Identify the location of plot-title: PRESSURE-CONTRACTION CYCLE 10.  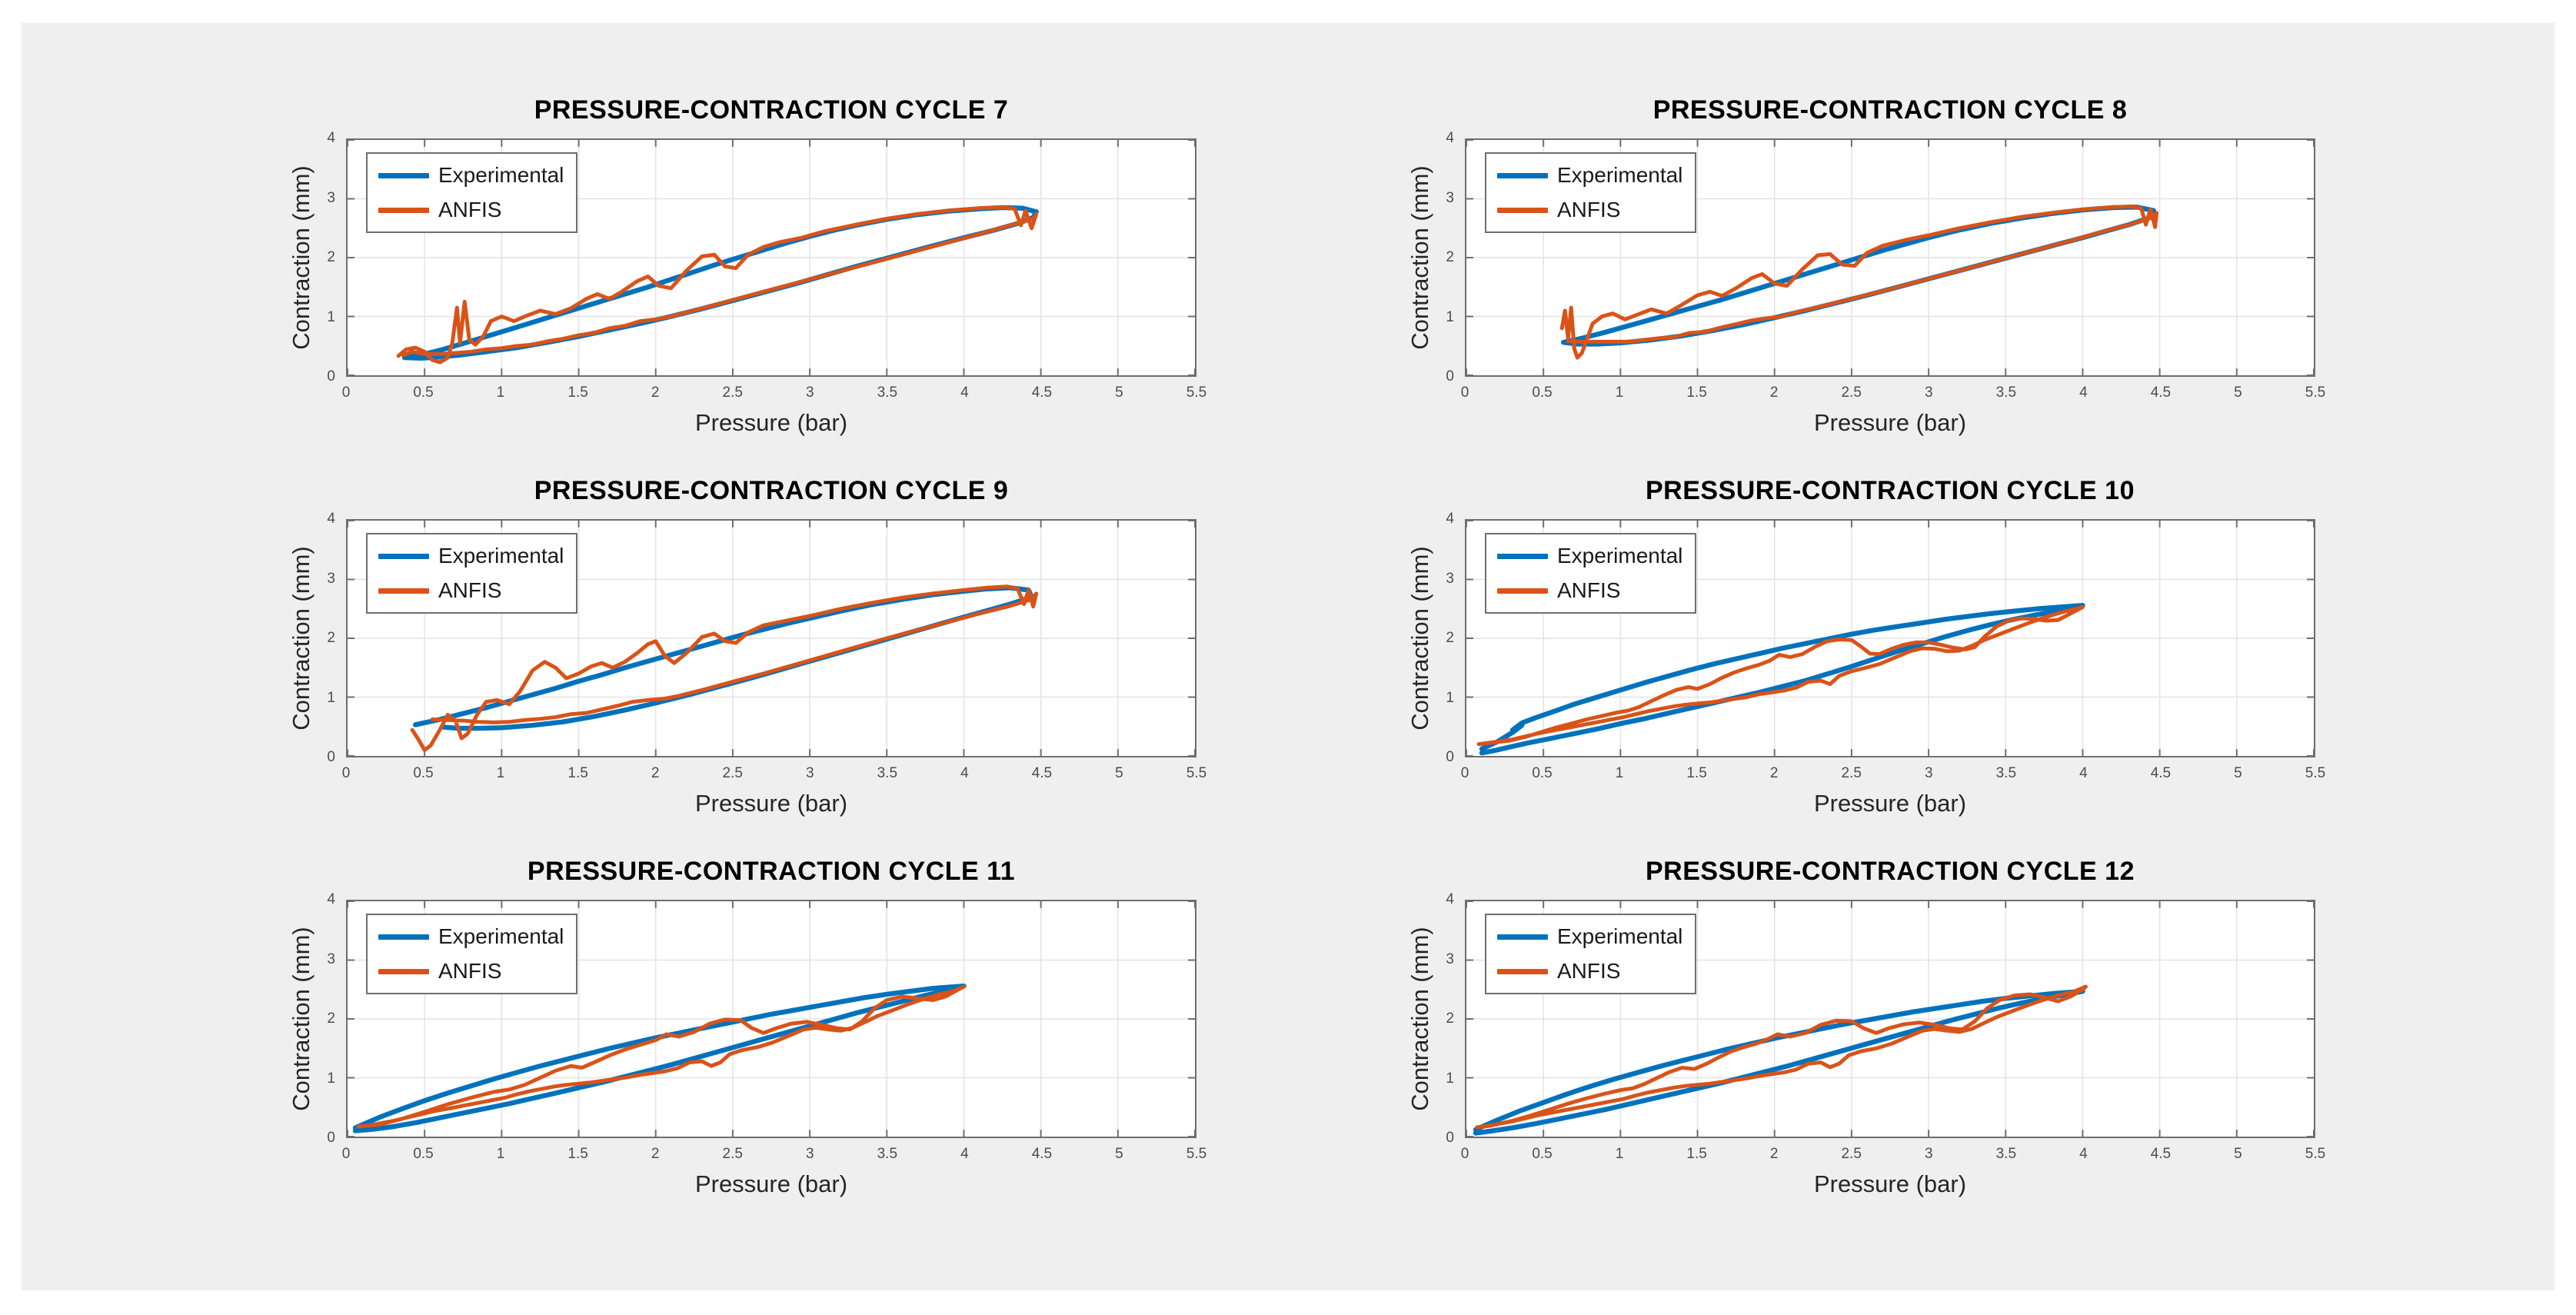
(1890, 490).